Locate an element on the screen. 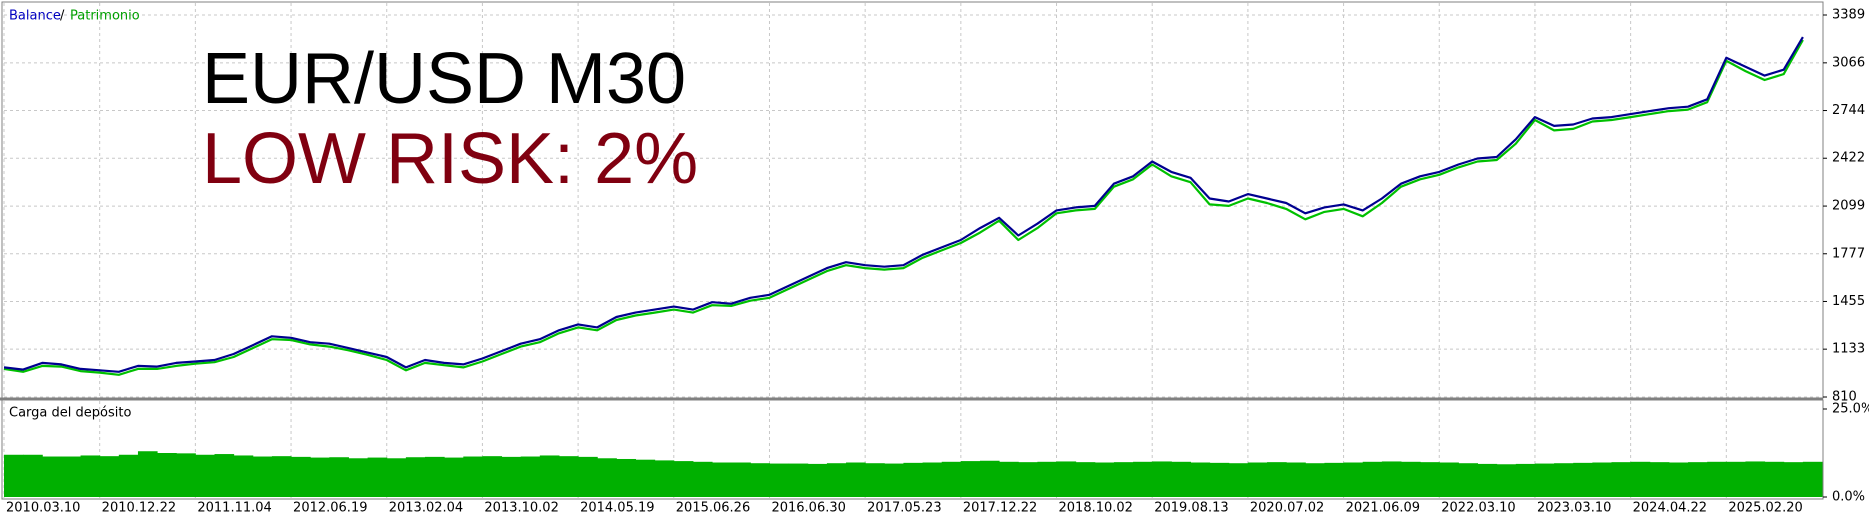  x-tick-label: 2012.06.19 is located at coordinates (330, 508).